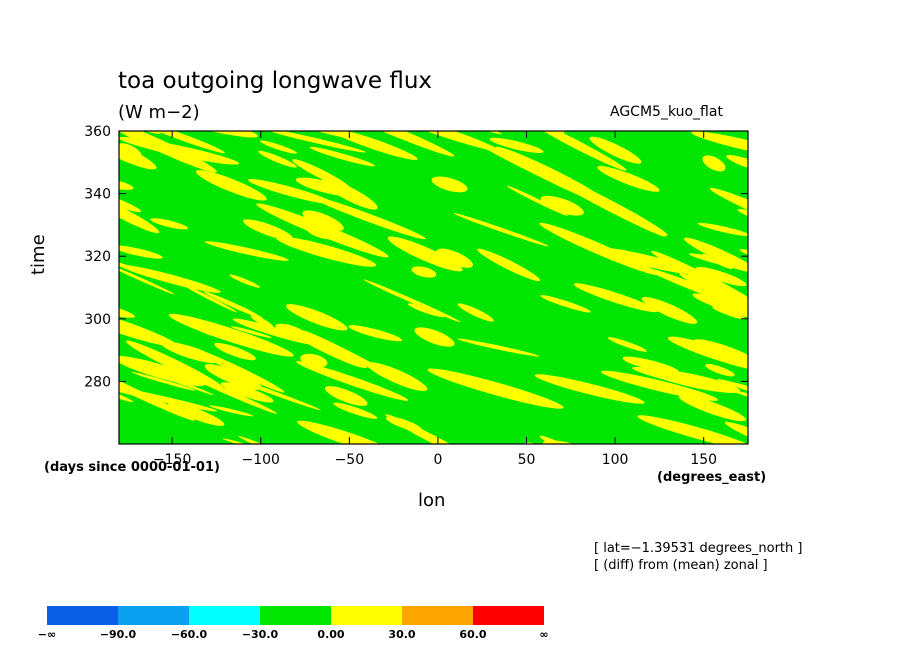 The image size is (904, 654). Describe the element at coordinates (330, 634) in the screenshot. I see `colorbar-label: 0.00` at that location.